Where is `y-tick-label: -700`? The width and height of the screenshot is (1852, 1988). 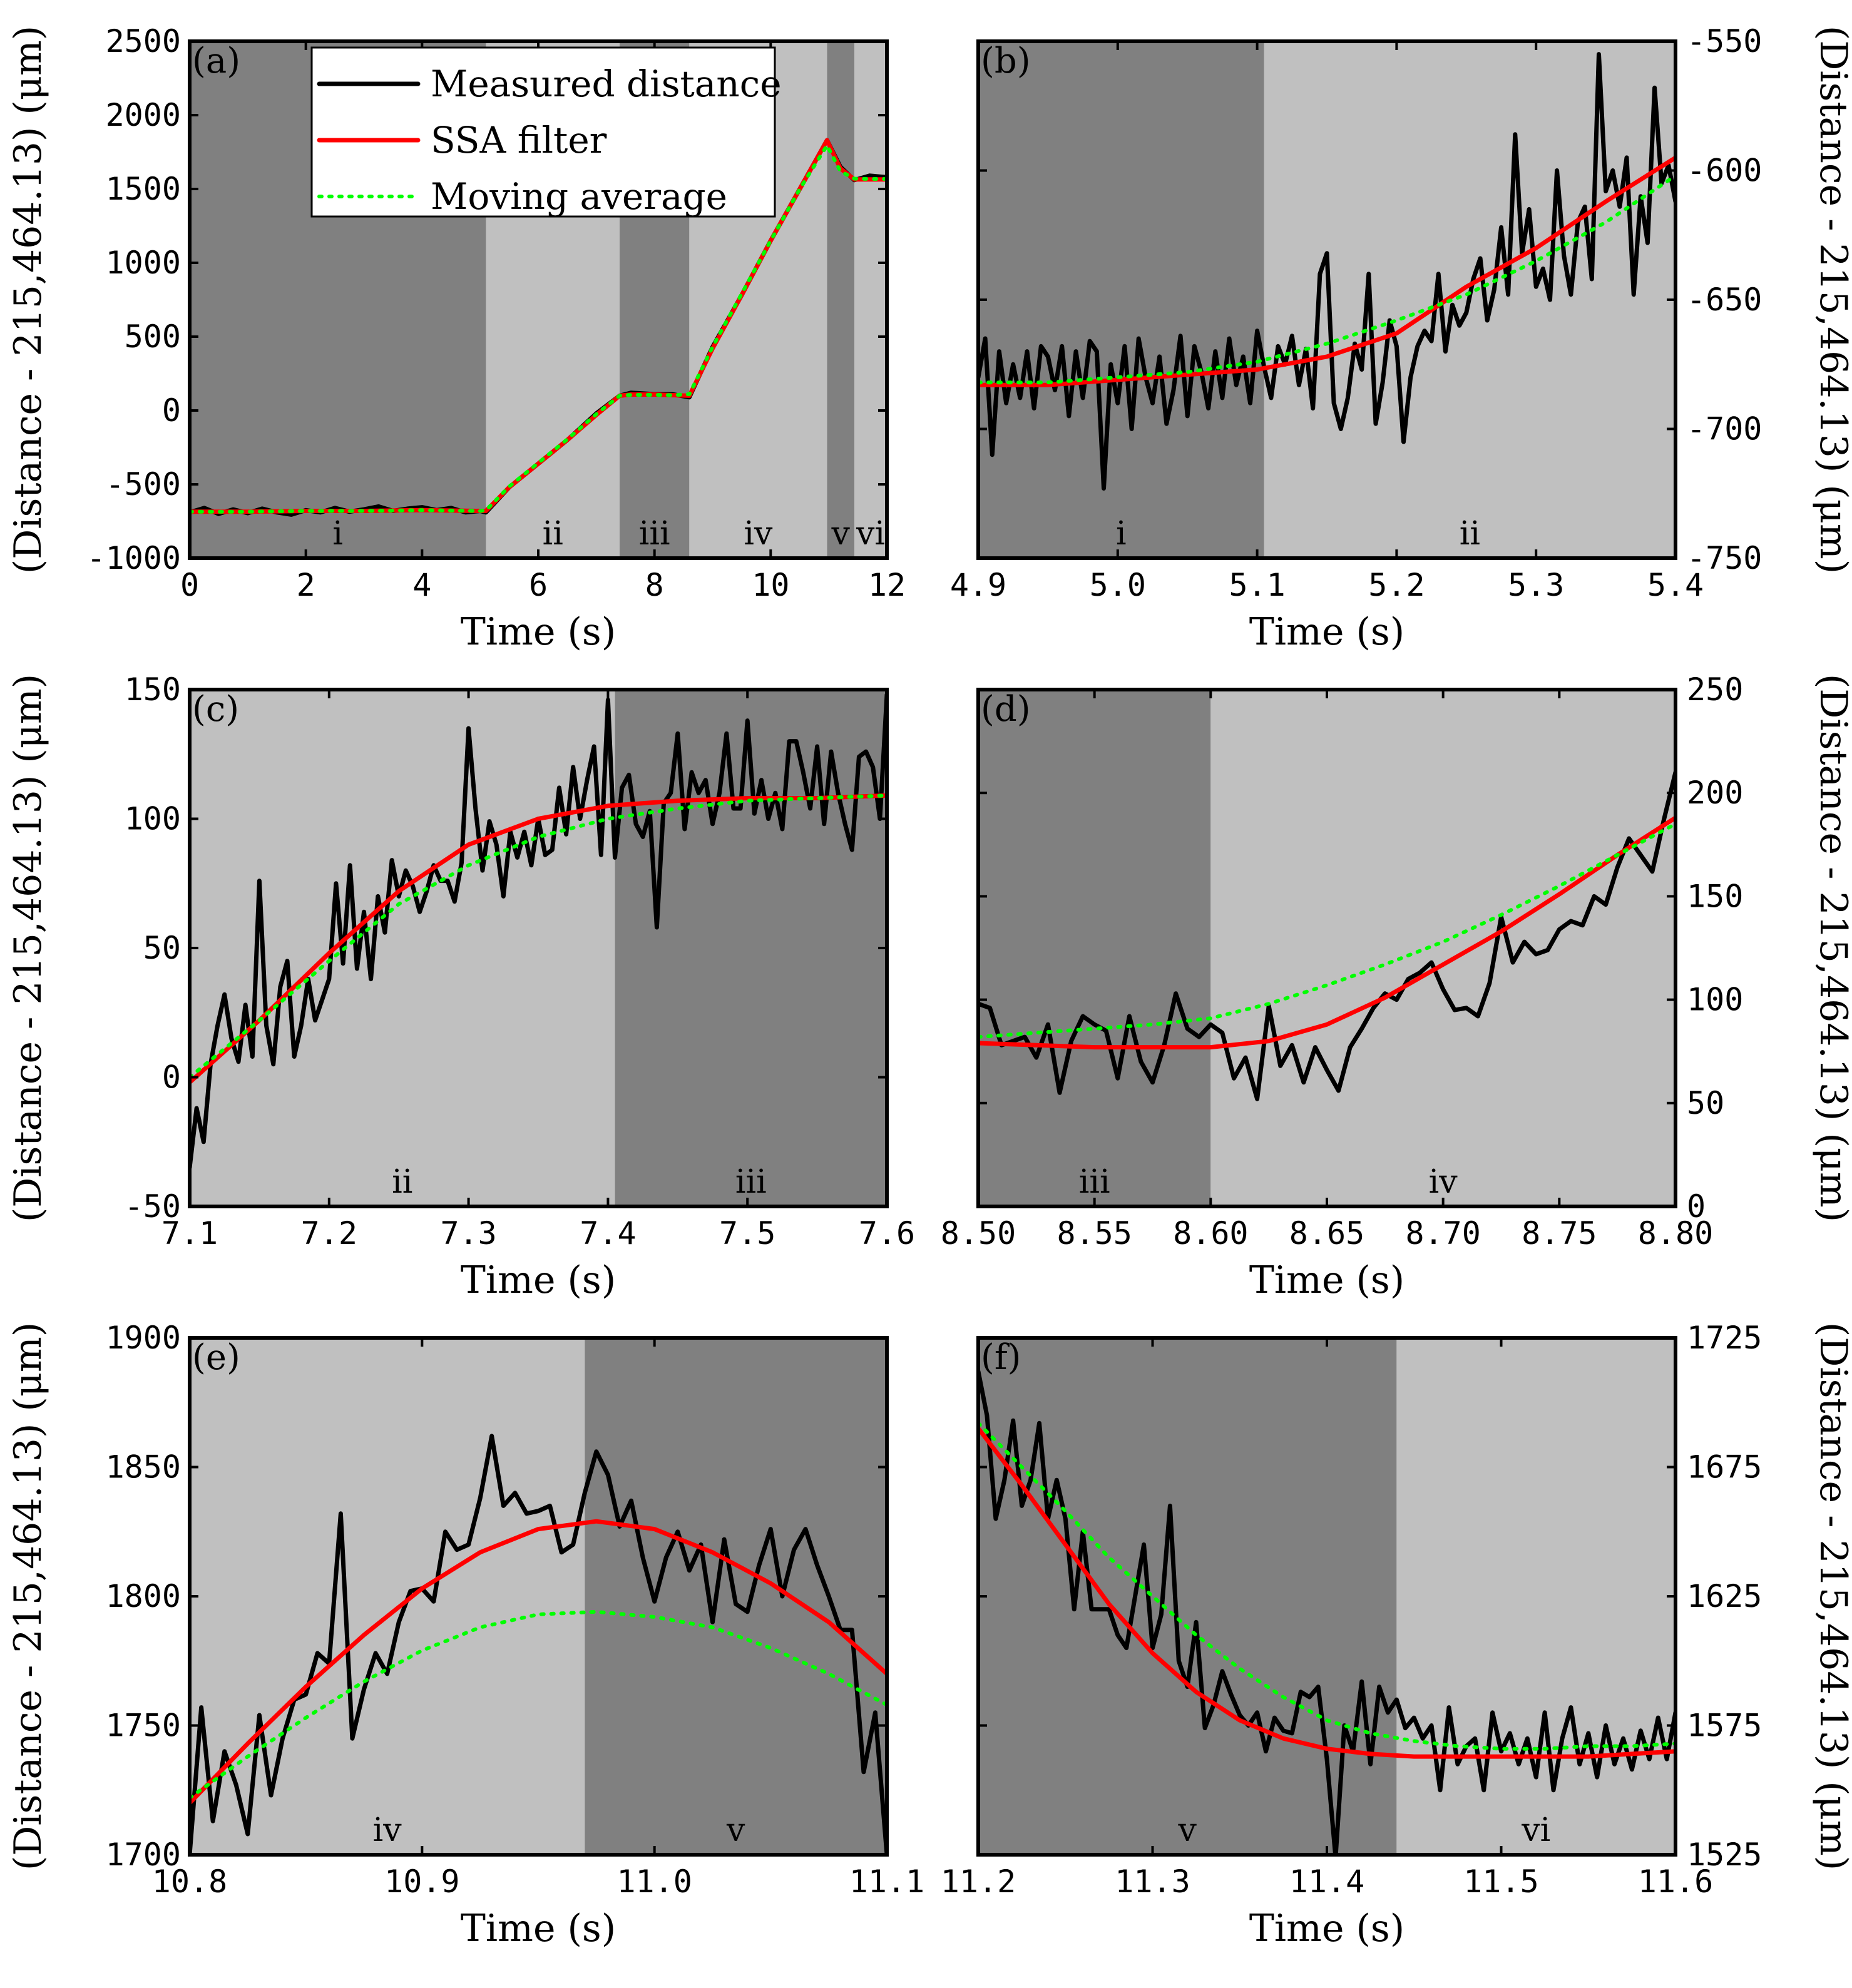
y-tick-label: -700 is located at coordinates (1724, 429).